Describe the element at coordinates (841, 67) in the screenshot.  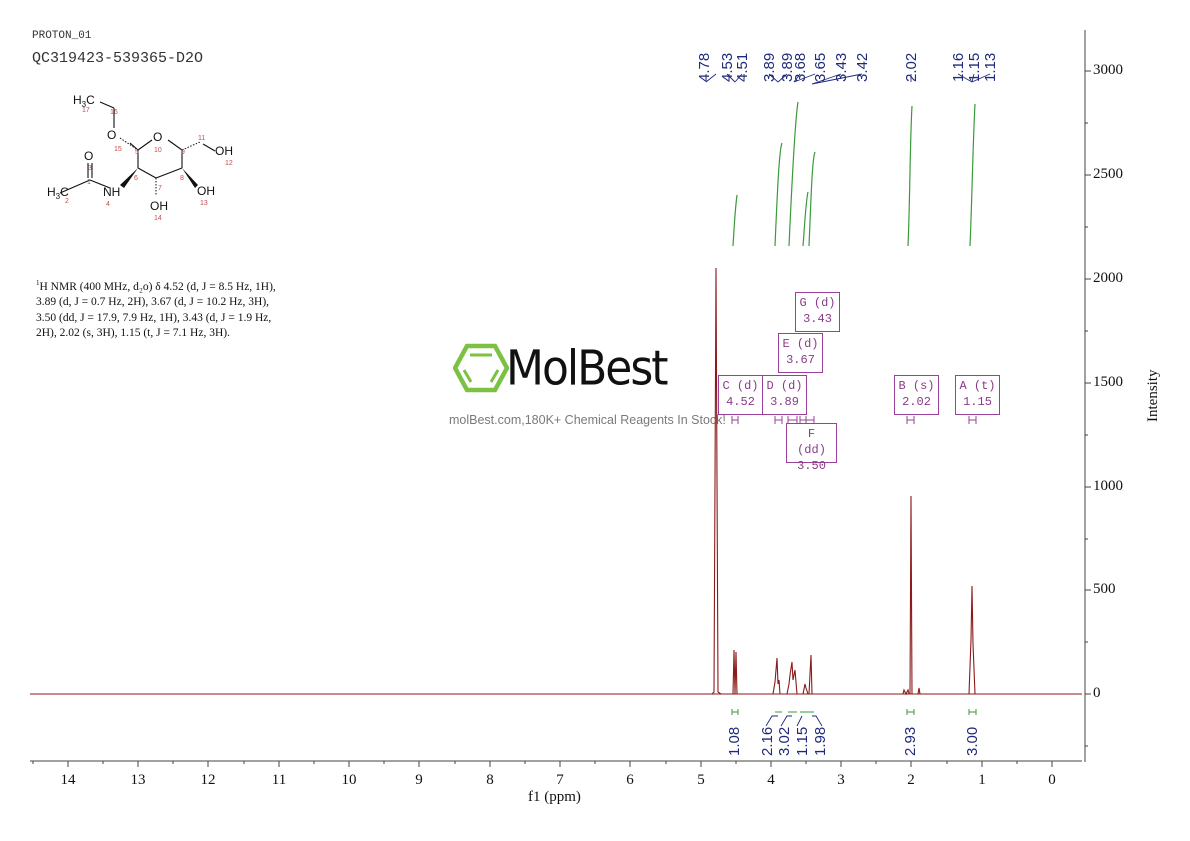
I see `peak-label: 3.43` at that location.